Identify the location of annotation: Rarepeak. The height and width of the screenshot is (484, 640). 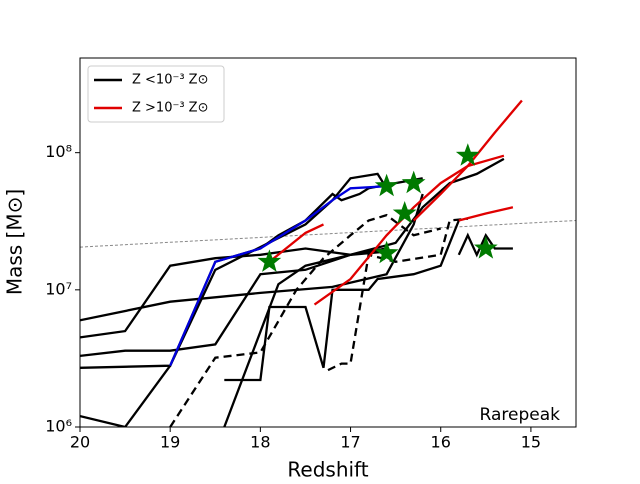
(520, 415).